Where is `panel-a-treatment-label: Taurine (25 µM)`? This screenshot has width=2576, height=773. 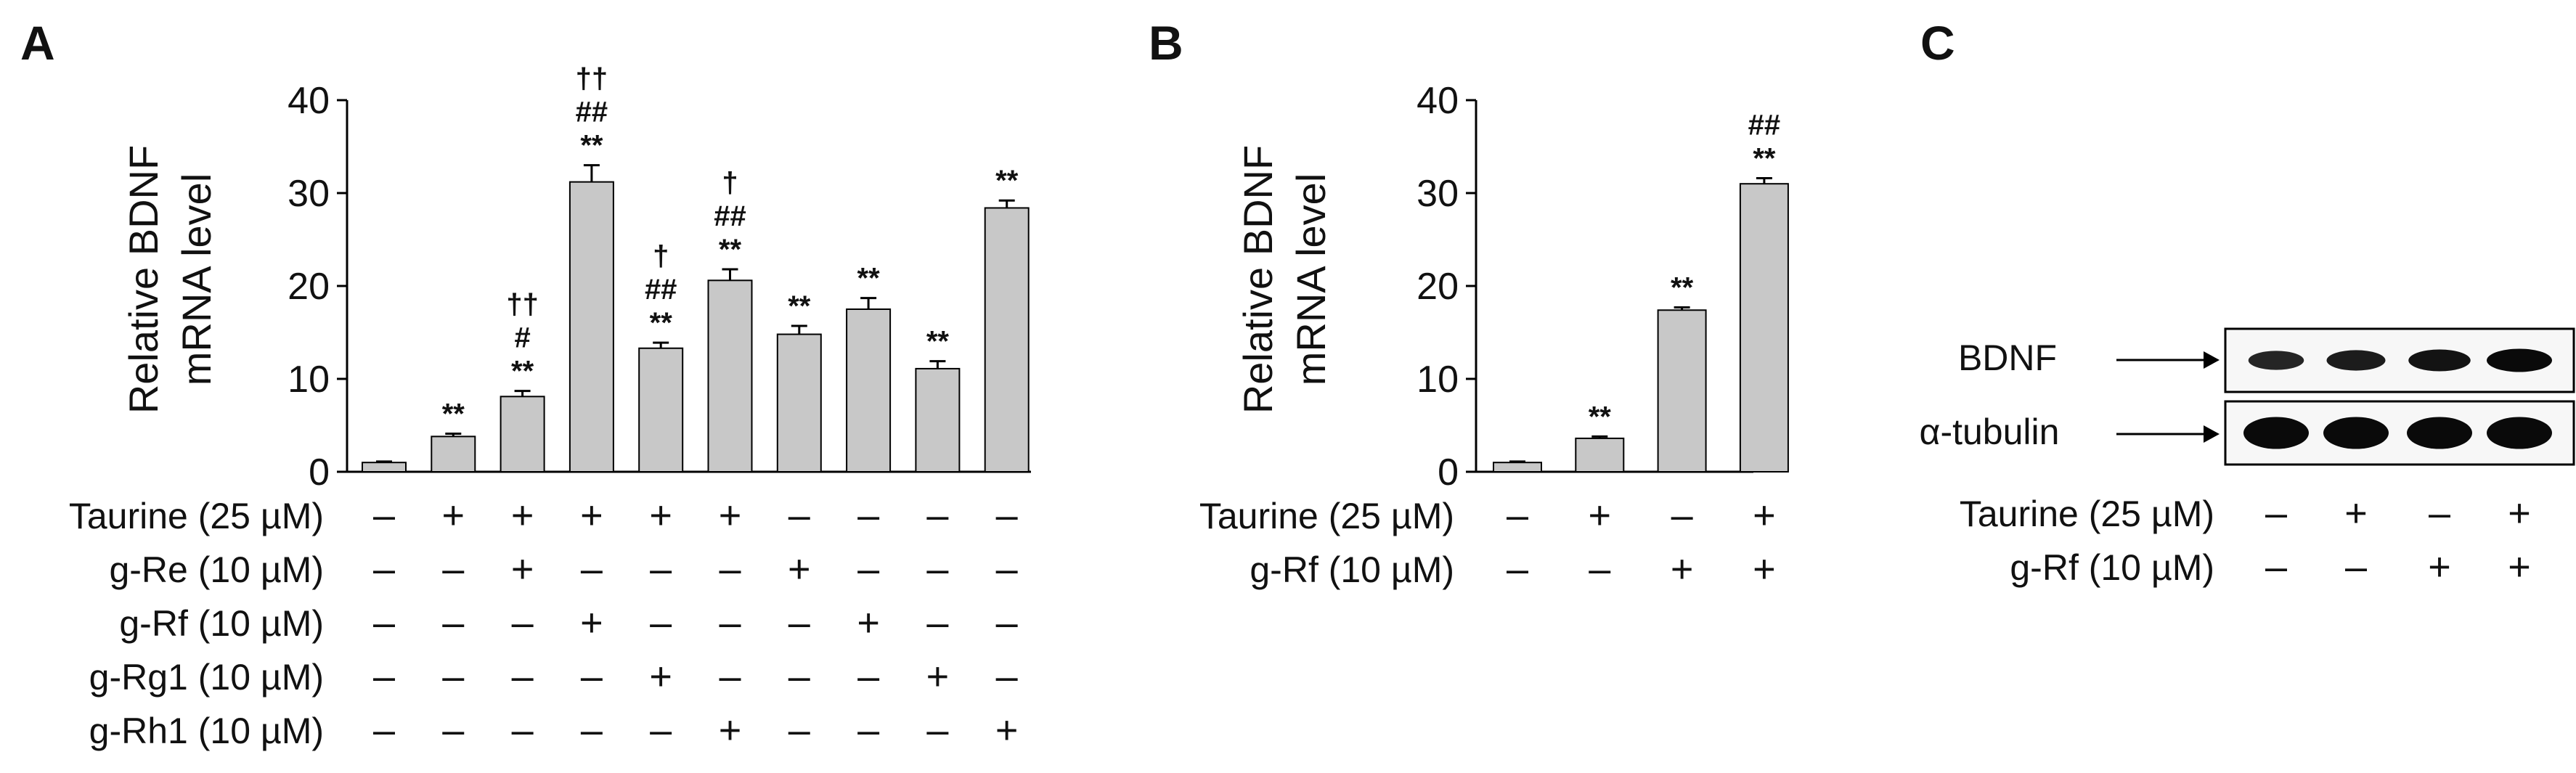 panel-a-treatment-label: Taurine (25 µM) is located at coordinates (196, 516).